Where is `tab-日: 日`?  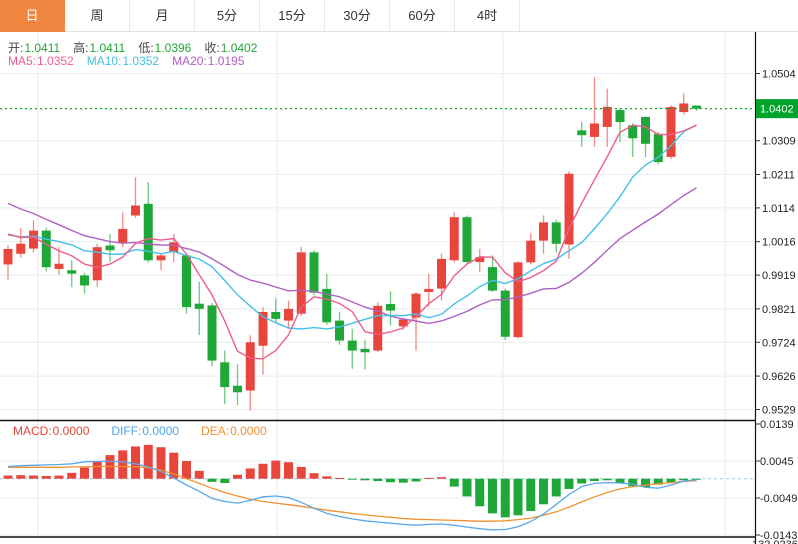
tab-日: 日 is located at coordinates (32, 16).